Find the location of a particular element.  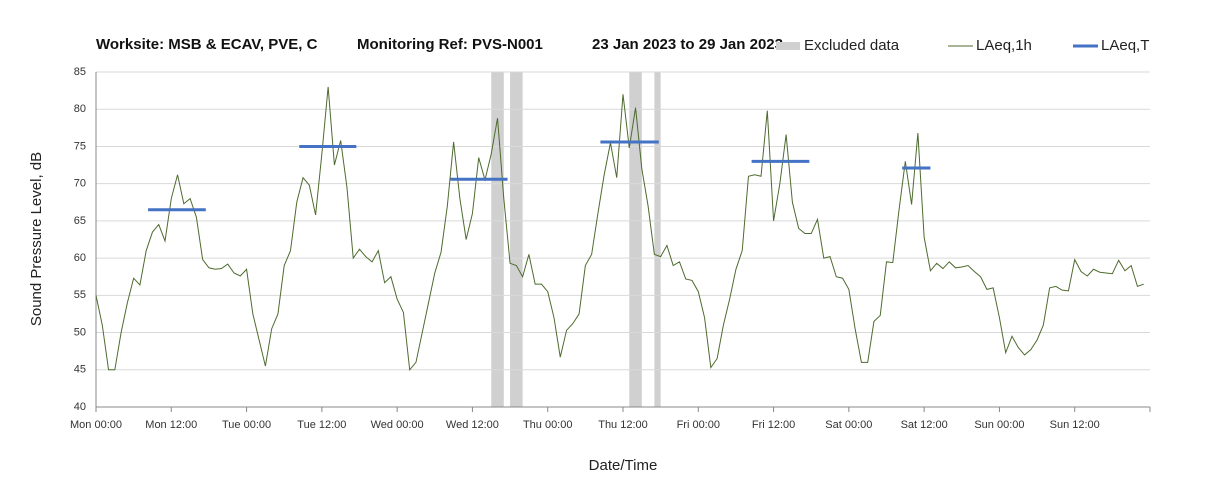

y-tick-label: 45 is located at coordinates (80, 370).